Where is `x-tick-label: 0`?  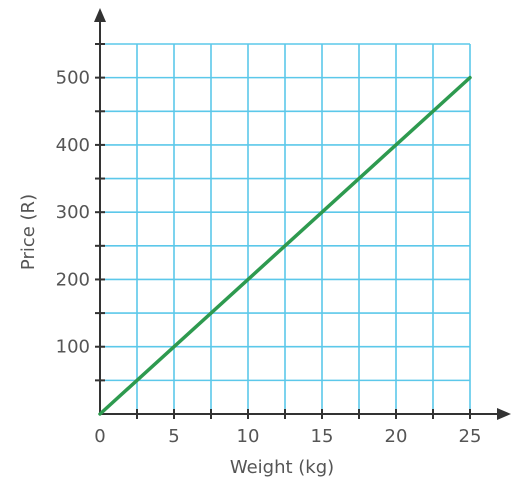 x-tick-label: 0 is located at coordinates (99, 436).